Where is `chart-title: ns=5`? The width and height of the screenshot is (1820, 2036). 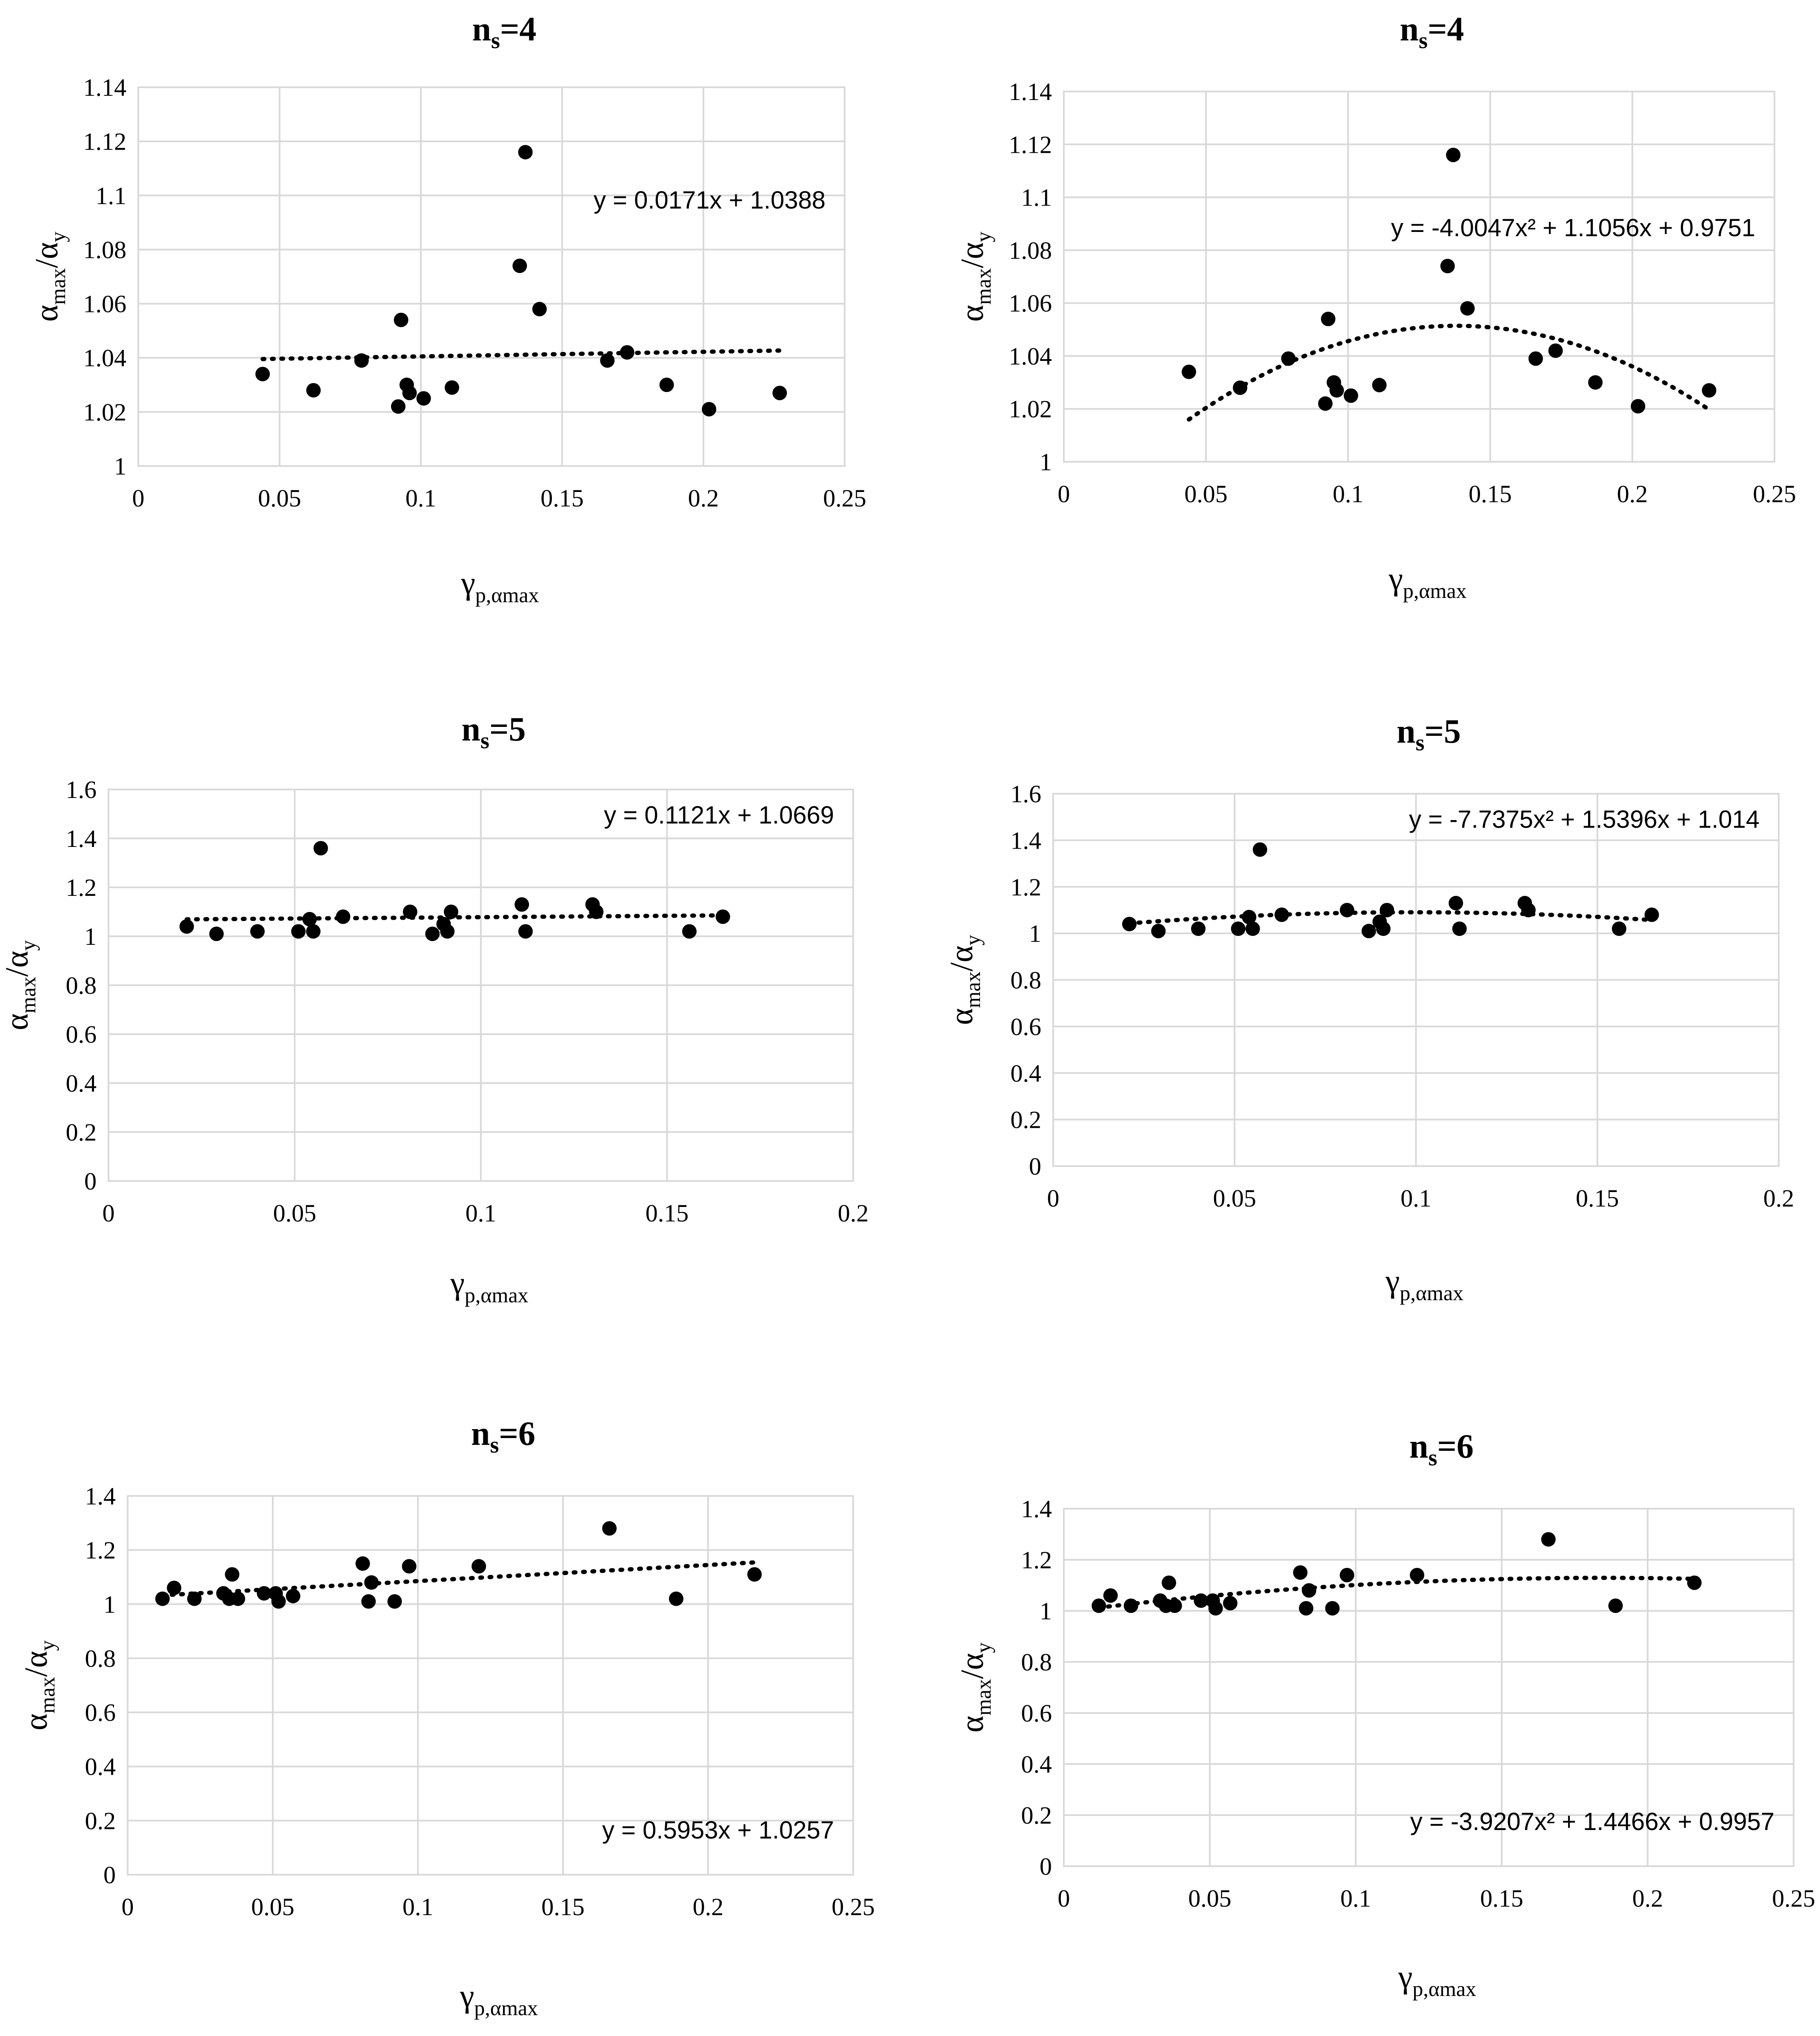
chart-title: ns=5 is located at coordinates (1429, 734).